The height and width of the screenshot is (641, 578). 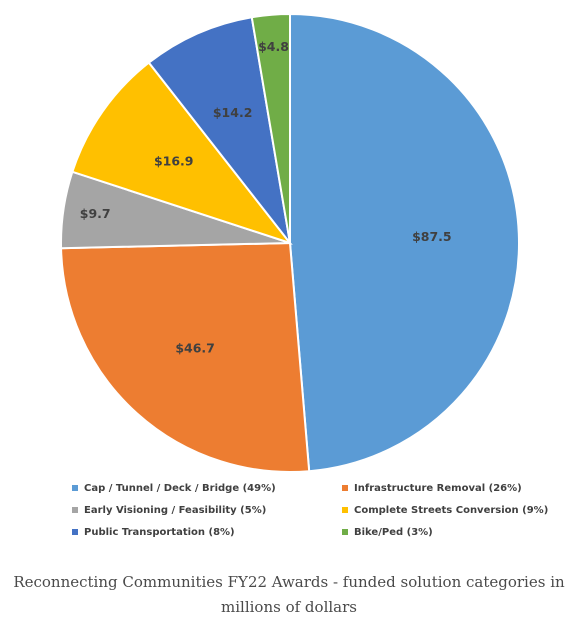 I want to click on legend-label-0: Cap / Tunnel / Deck / Bridge (49%), so click(x=180, y=488).